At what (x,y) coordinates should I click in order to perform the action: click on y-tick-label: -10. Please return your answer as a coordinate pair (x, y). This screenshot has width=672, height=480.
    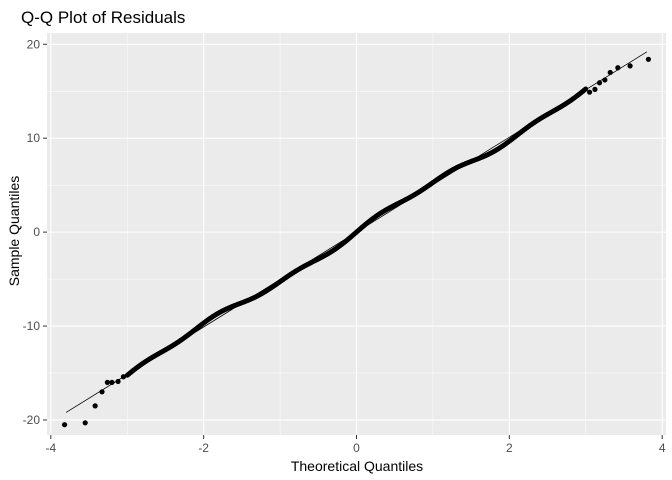
    Looking at the image, I should click on (32, 326).